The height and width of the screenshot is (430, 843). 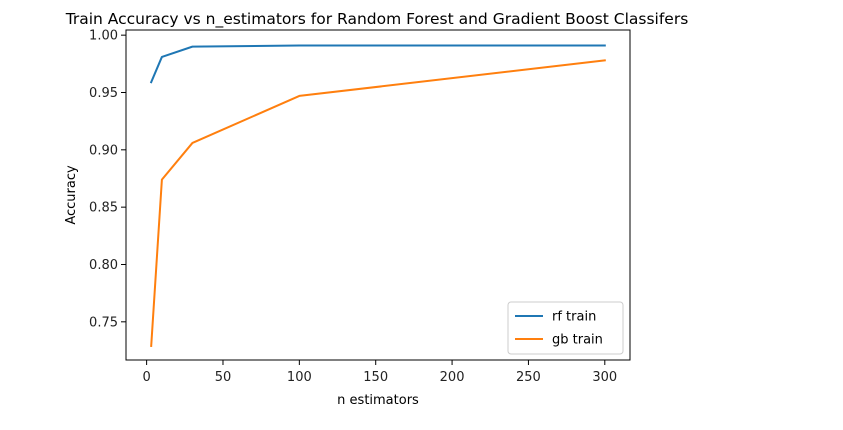 What do you see at coordinates (565, 328) in the screenshot?
I see `legend: rf train gb train` at bounding box center [565, 328].